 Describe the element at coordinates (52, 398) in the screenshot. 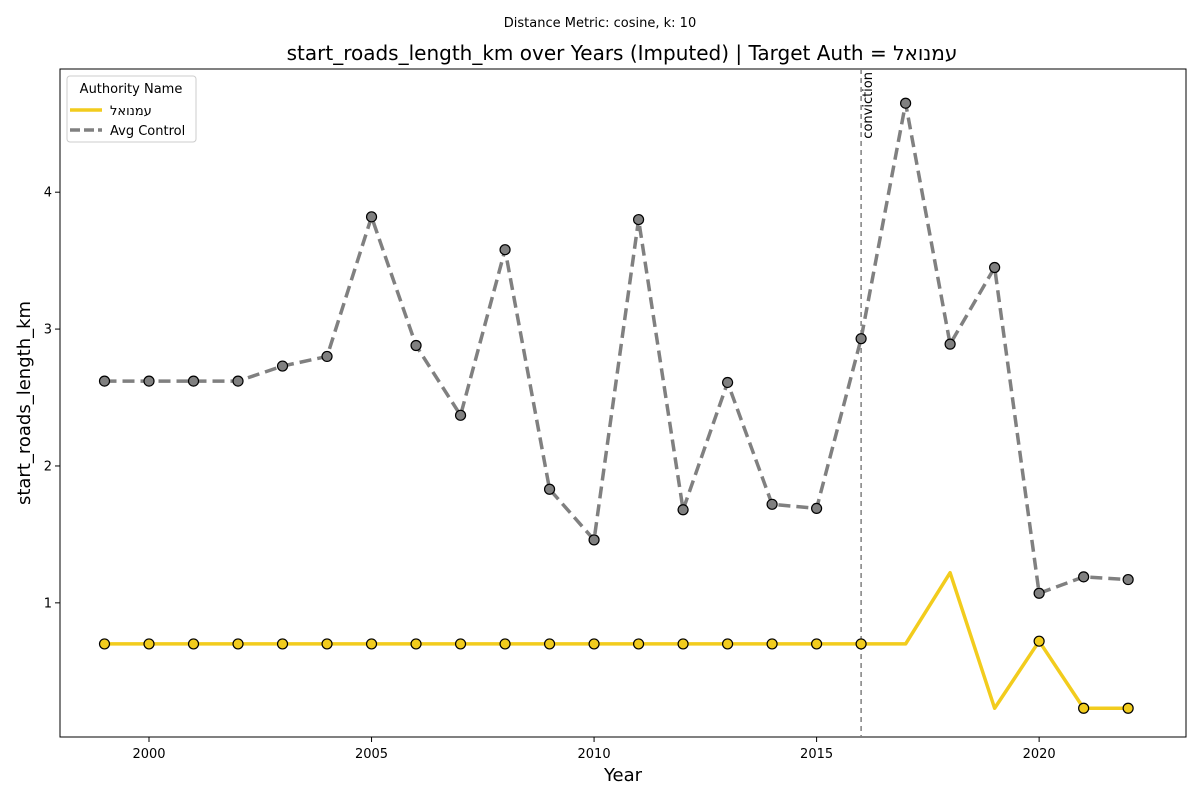

I see `y-axis-ticks: 1 2 3 4` at that location.